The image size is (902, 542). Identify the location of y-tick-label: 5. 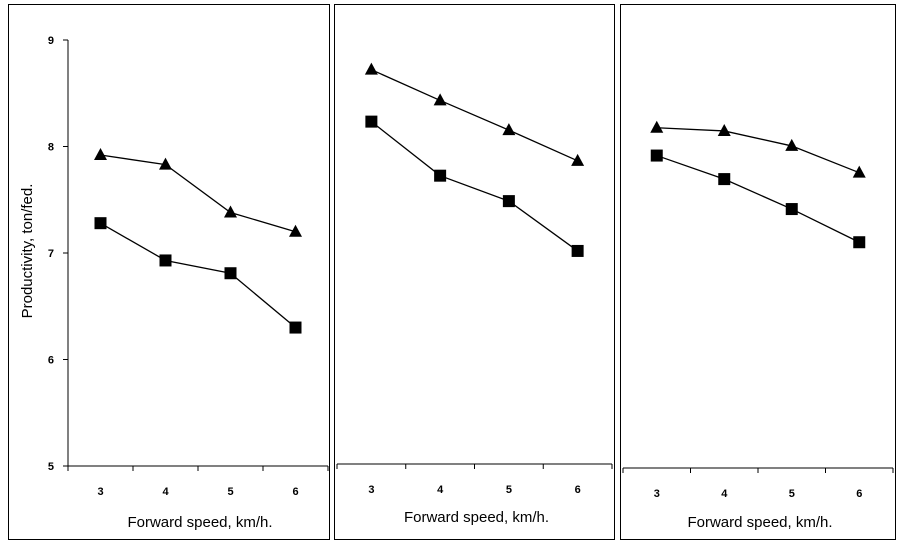
(51, 467).